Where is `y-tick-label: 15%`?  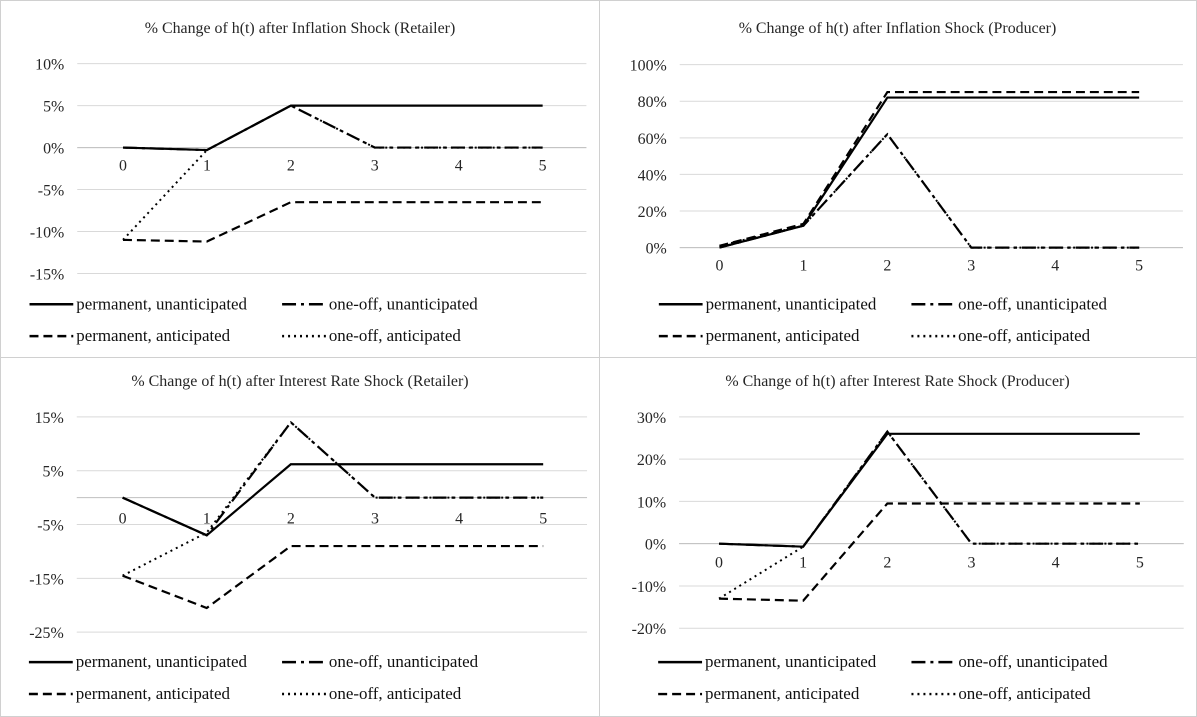
y-tick-label: 15% is located at coordinates (49, 418).